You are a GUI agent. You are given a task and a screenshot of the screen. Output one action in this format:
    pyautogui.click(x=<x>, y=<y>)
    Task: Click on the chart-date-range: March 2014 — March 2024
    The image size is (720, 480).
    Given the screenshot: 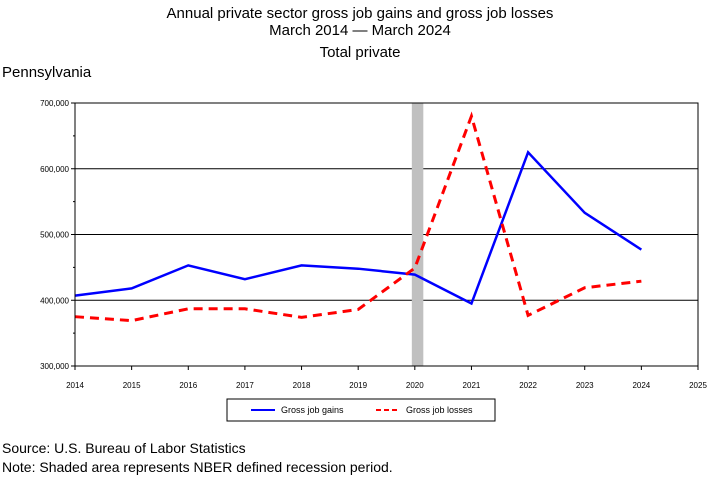 What is the action you would take?
    pyautogui.click(x=360, y=30)
    